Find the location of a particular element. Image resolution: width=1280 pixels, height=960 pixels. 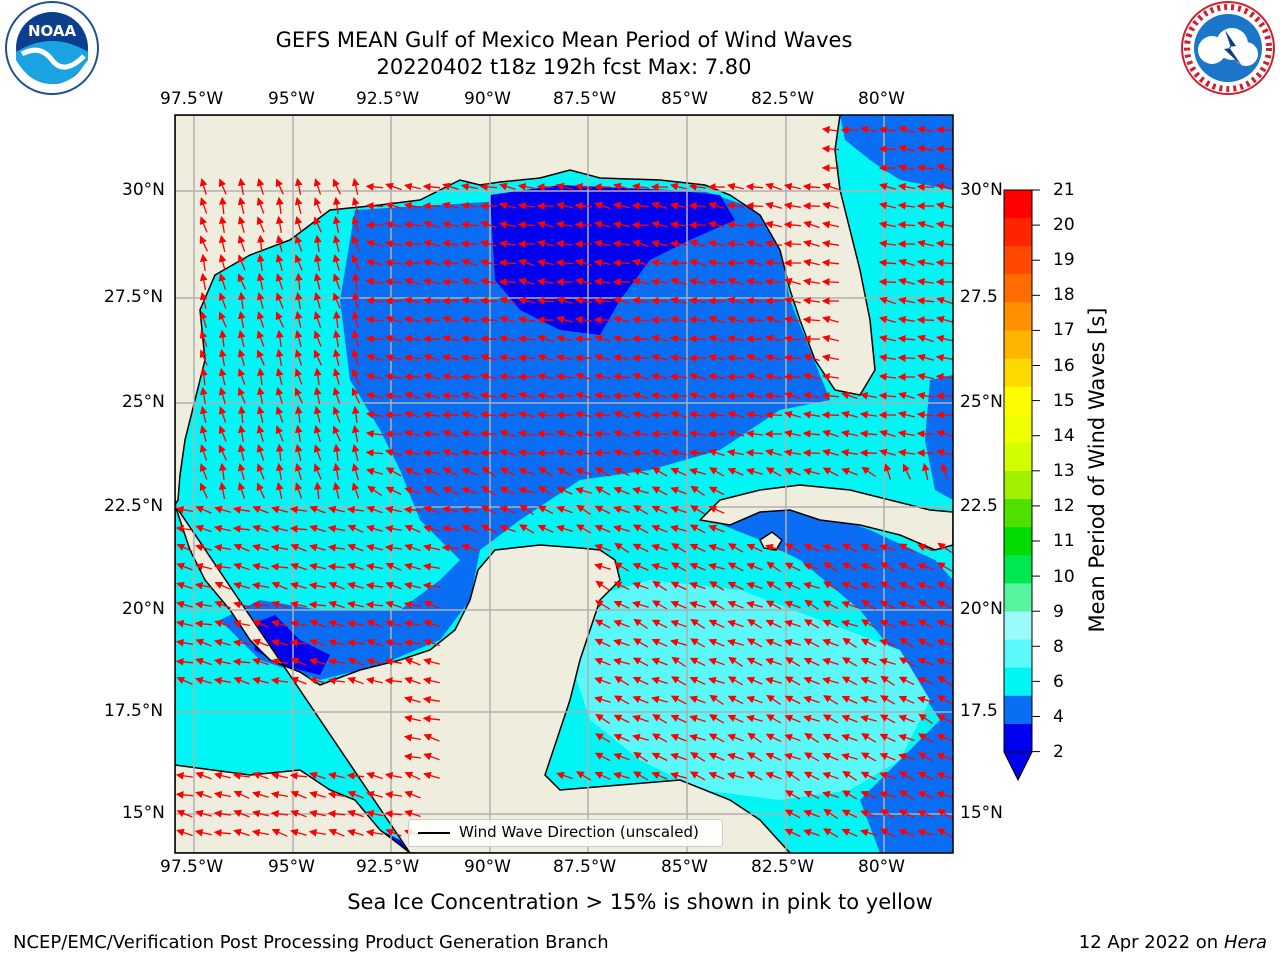

colorbar-tick: 14 is located at coordinates (1064, 436).